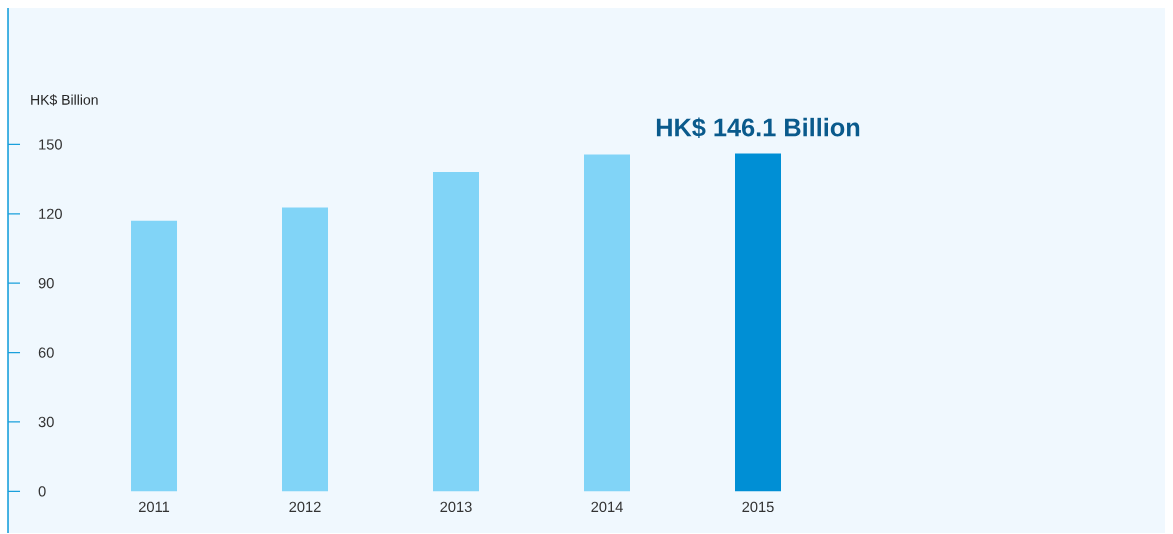 This screenshot has width=1173, height=534. What do you see at coordinates (456, 507) in the screenshot?
I see `x-tick-label: 2013` at bounding box center [456, 507].